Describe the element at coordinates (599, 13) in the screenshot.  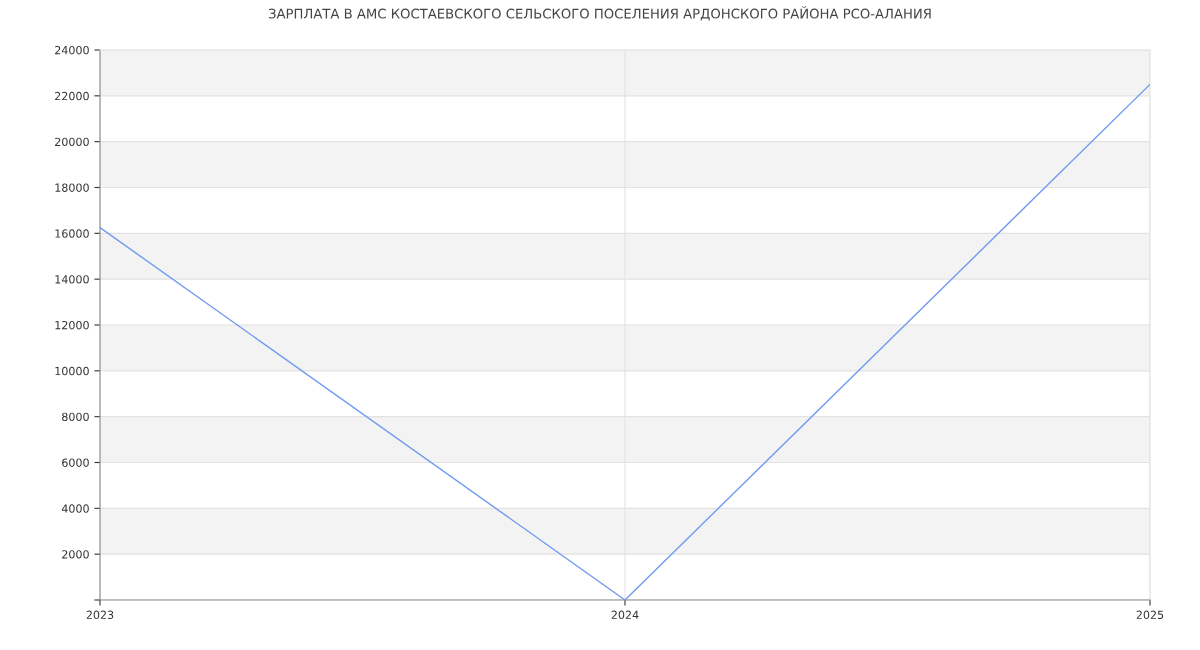
I see `chart-title: ЗАРПЛАТА В АМС КОСТАЕВСКОГО СЕЛЬСКОГО ПОСЕЛЕНИЯ АРДОНСКОГО РАЙОНА РСО-АЛАНИЯ` at that location.